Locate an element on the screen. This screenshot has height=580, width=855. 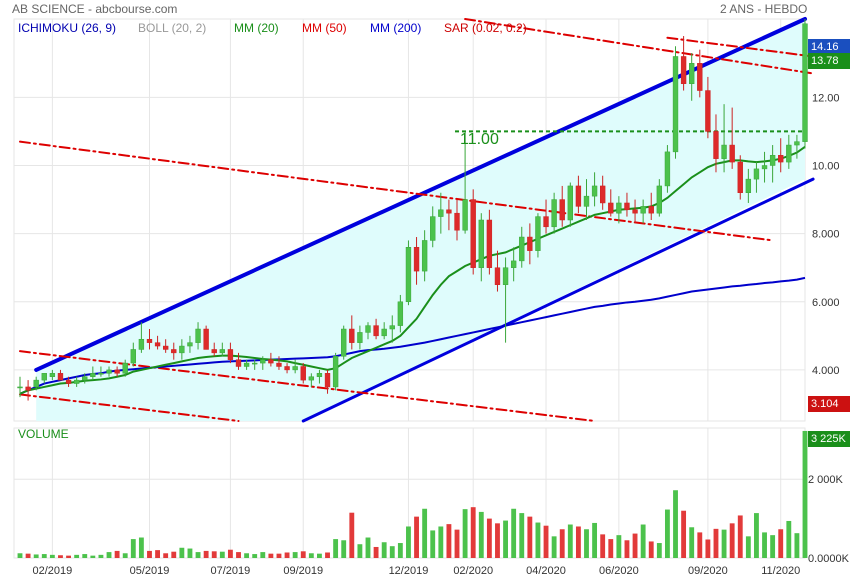
date-tick-label: 12/2019 is located at coordinates (409, 571).